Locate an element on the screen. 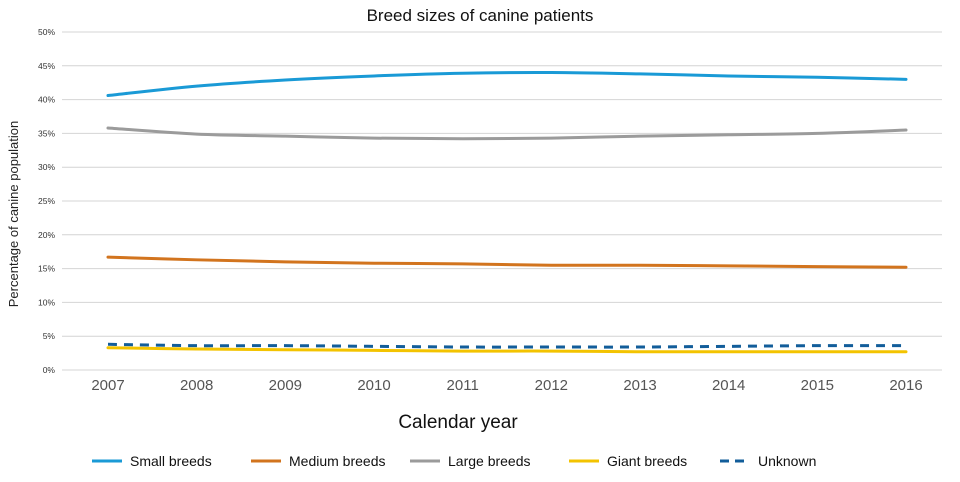 Image resolution: width=960 pixels, height=482 pixels. x-tick-label: 2014 is located at coordinates (728, 385).